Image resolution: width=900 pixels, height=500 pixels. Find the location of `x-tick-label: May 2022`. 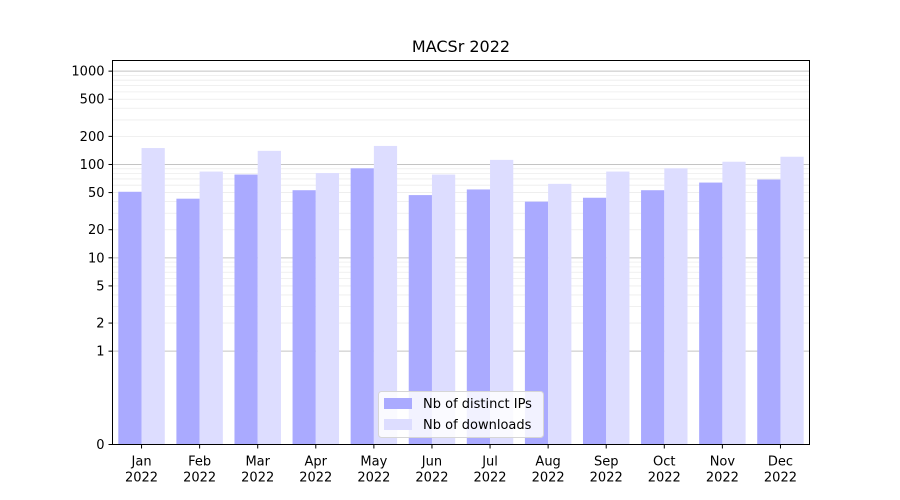

x-tick-label: May 2022 is located at coordinates (373, 470).